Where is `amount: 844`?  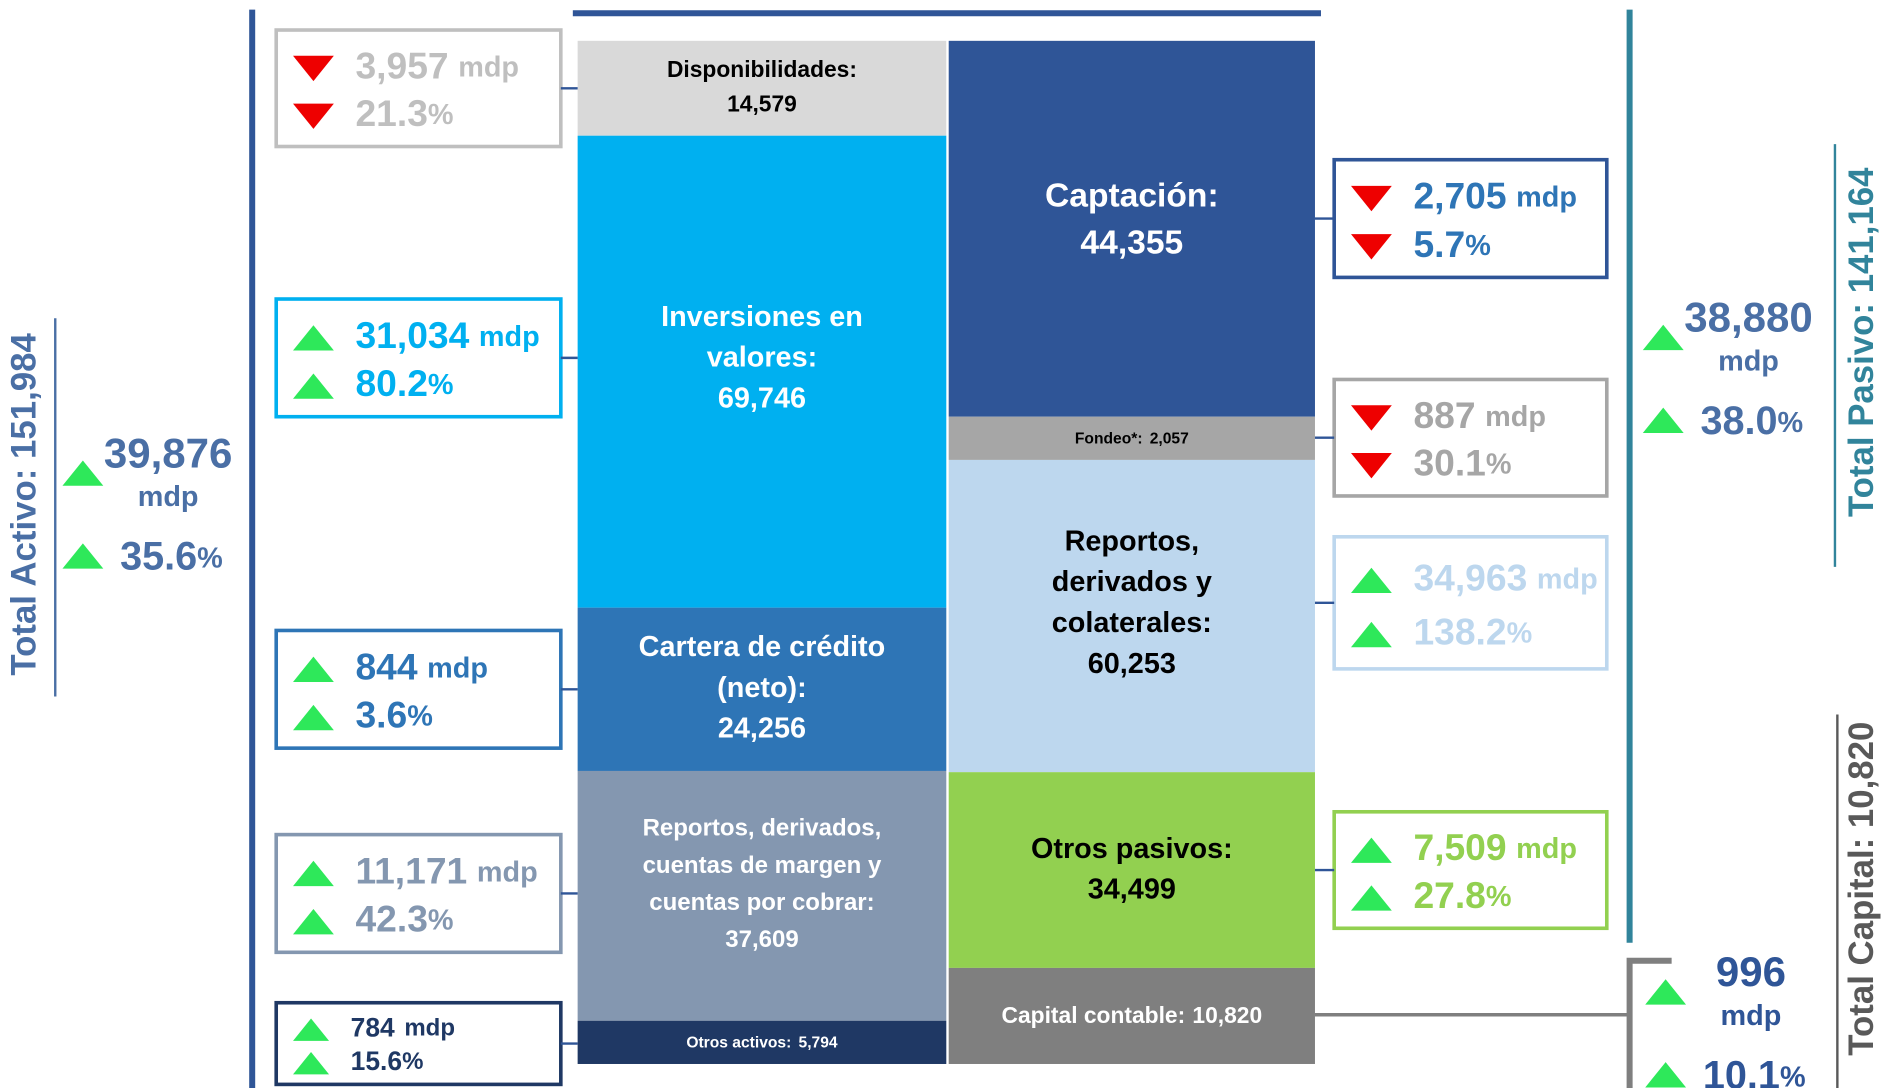 amount: 844 is located at coordinates (386, 666).